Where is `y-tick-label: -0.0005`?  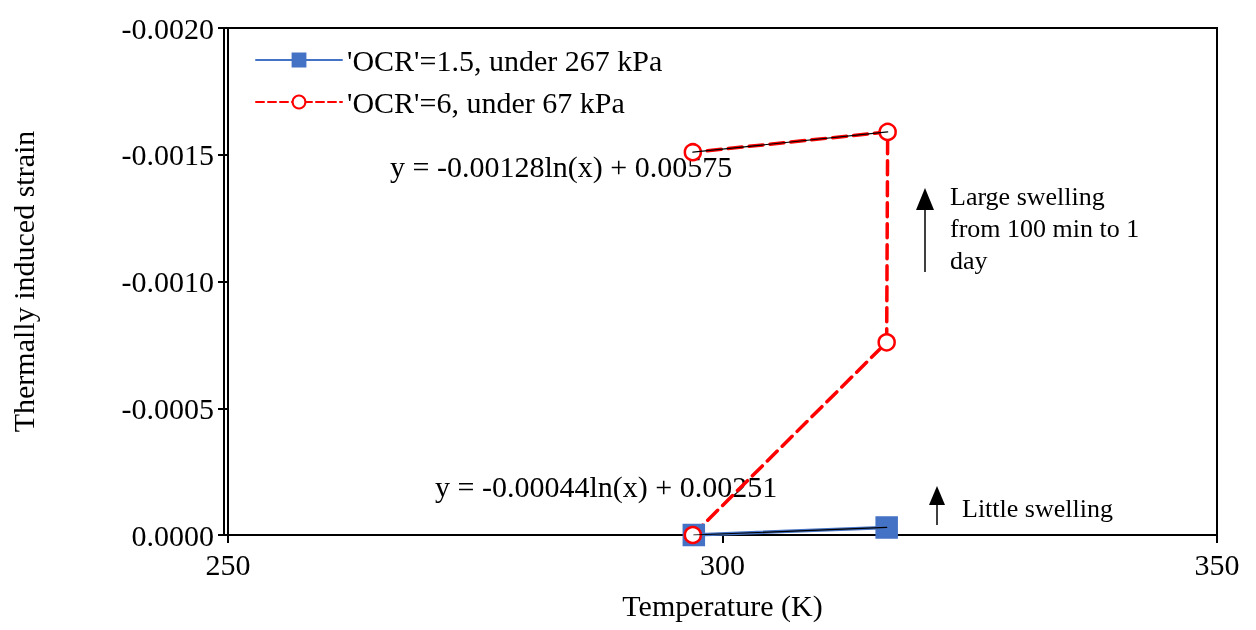 y-tick-label: -0.0005 is located at coordinates (167, 408).